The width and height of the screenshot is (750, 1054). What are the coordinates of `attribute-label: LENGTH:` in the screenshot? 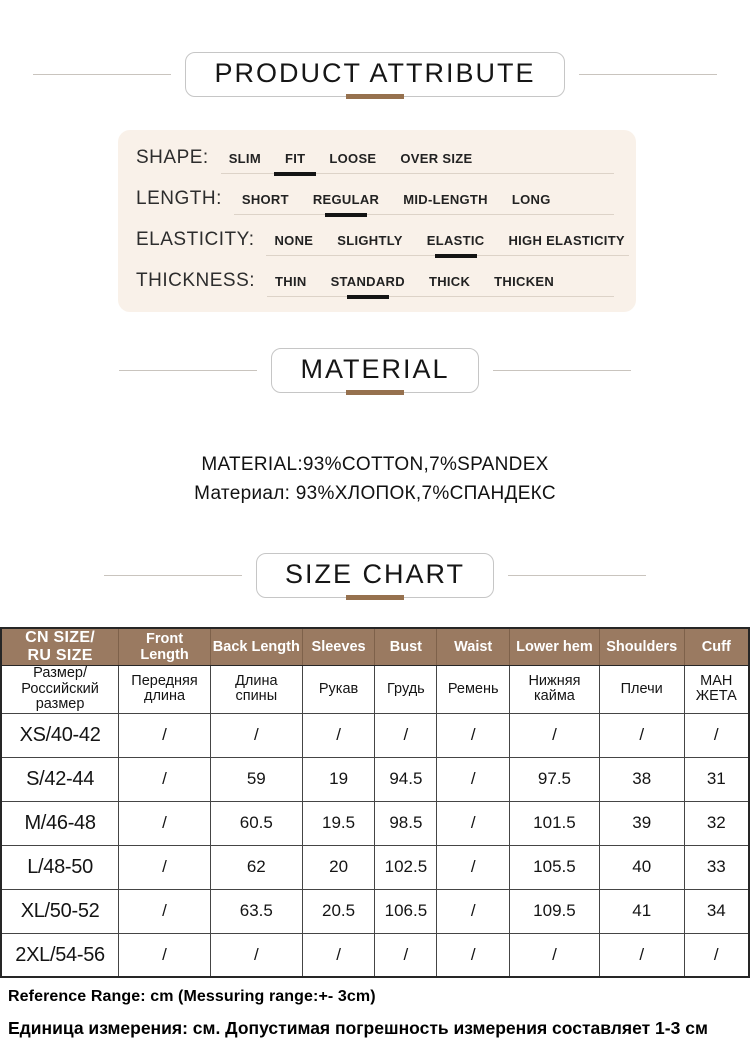 It's located at (179, 198).